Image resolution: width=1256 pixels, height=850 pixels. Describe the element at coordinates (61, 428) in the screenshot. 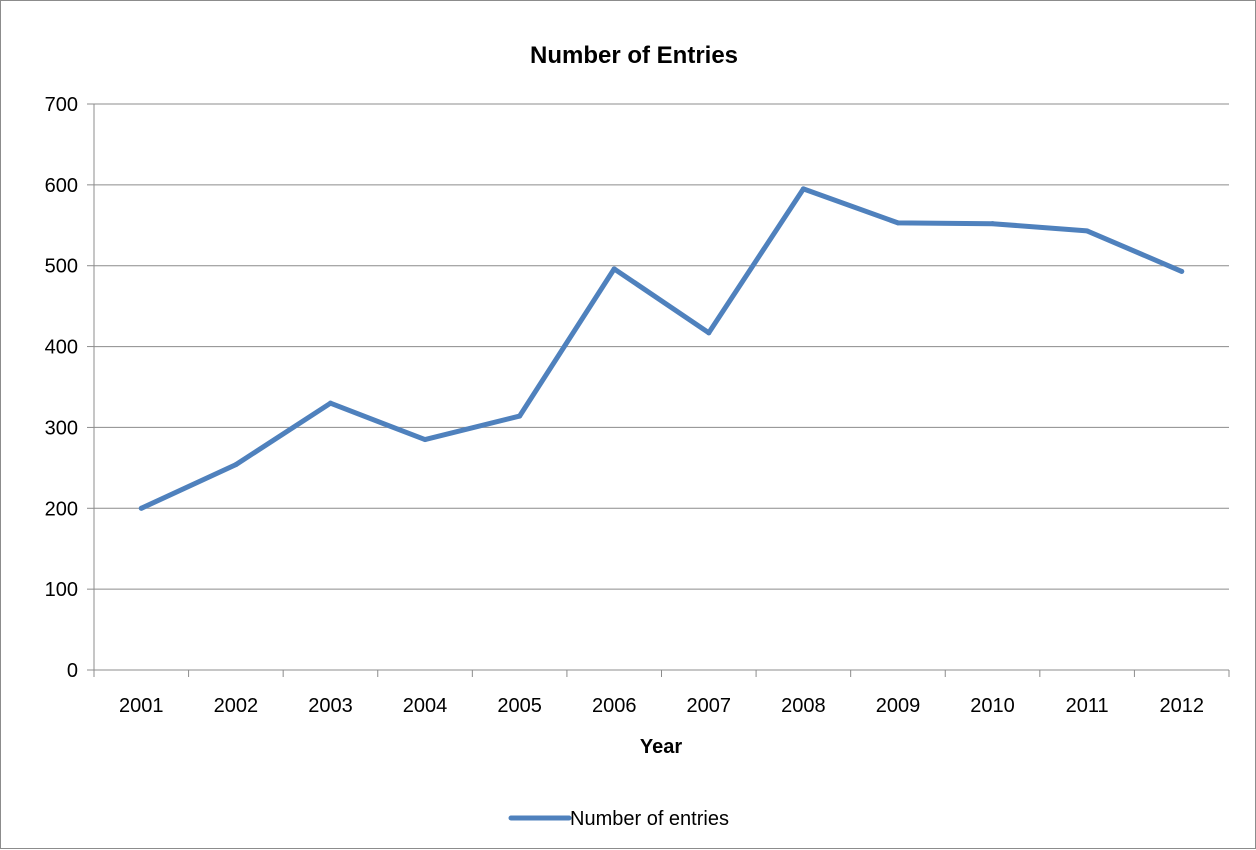

I see `y-tick-label-300: 300` at that location.